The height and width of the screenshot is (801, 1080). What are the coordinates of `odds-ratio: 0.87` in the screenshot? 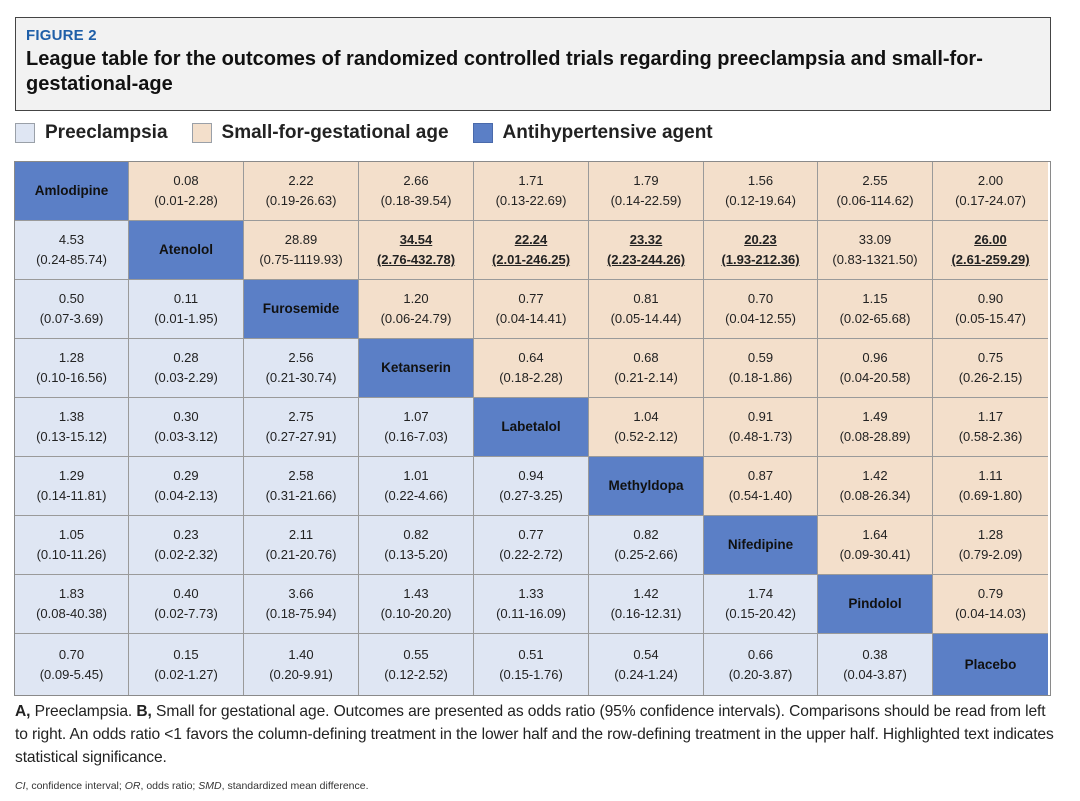 It's located at (760, 475).